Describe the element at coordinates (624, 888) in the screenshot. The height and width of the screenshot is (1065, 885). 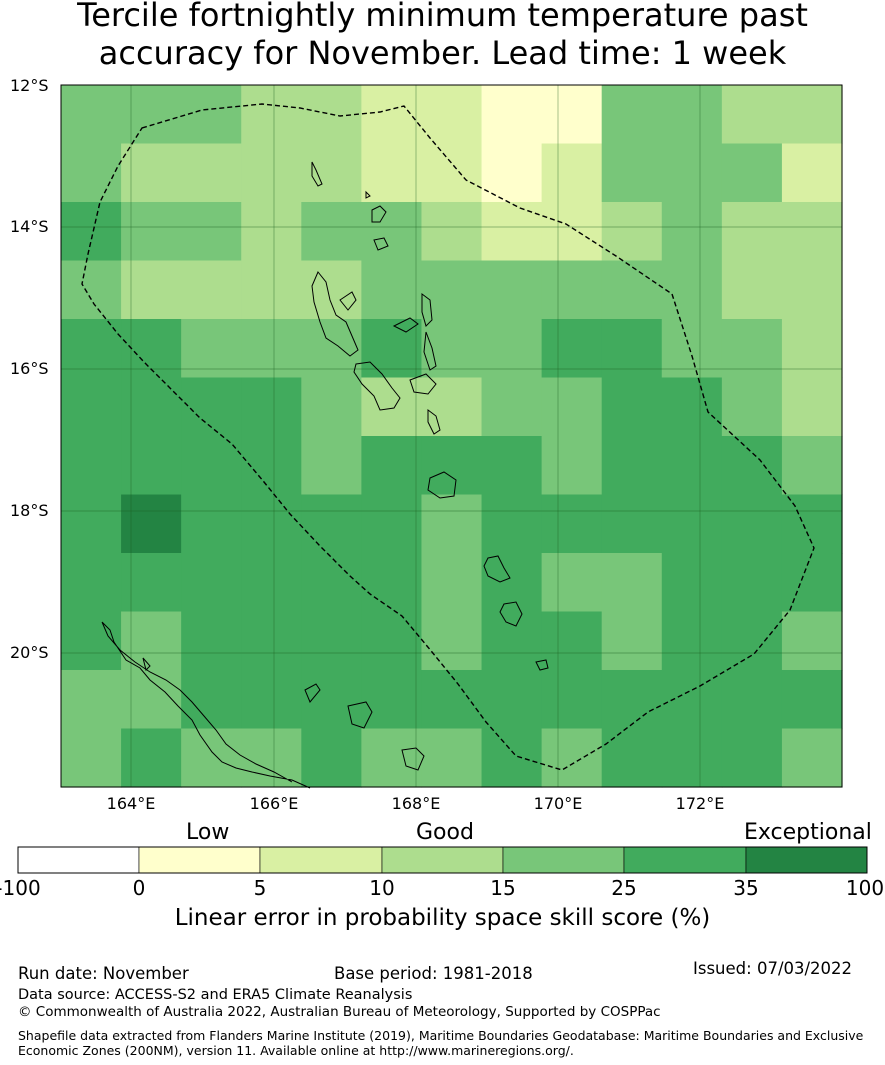
I see `colorbar-tick: 25` at that location.